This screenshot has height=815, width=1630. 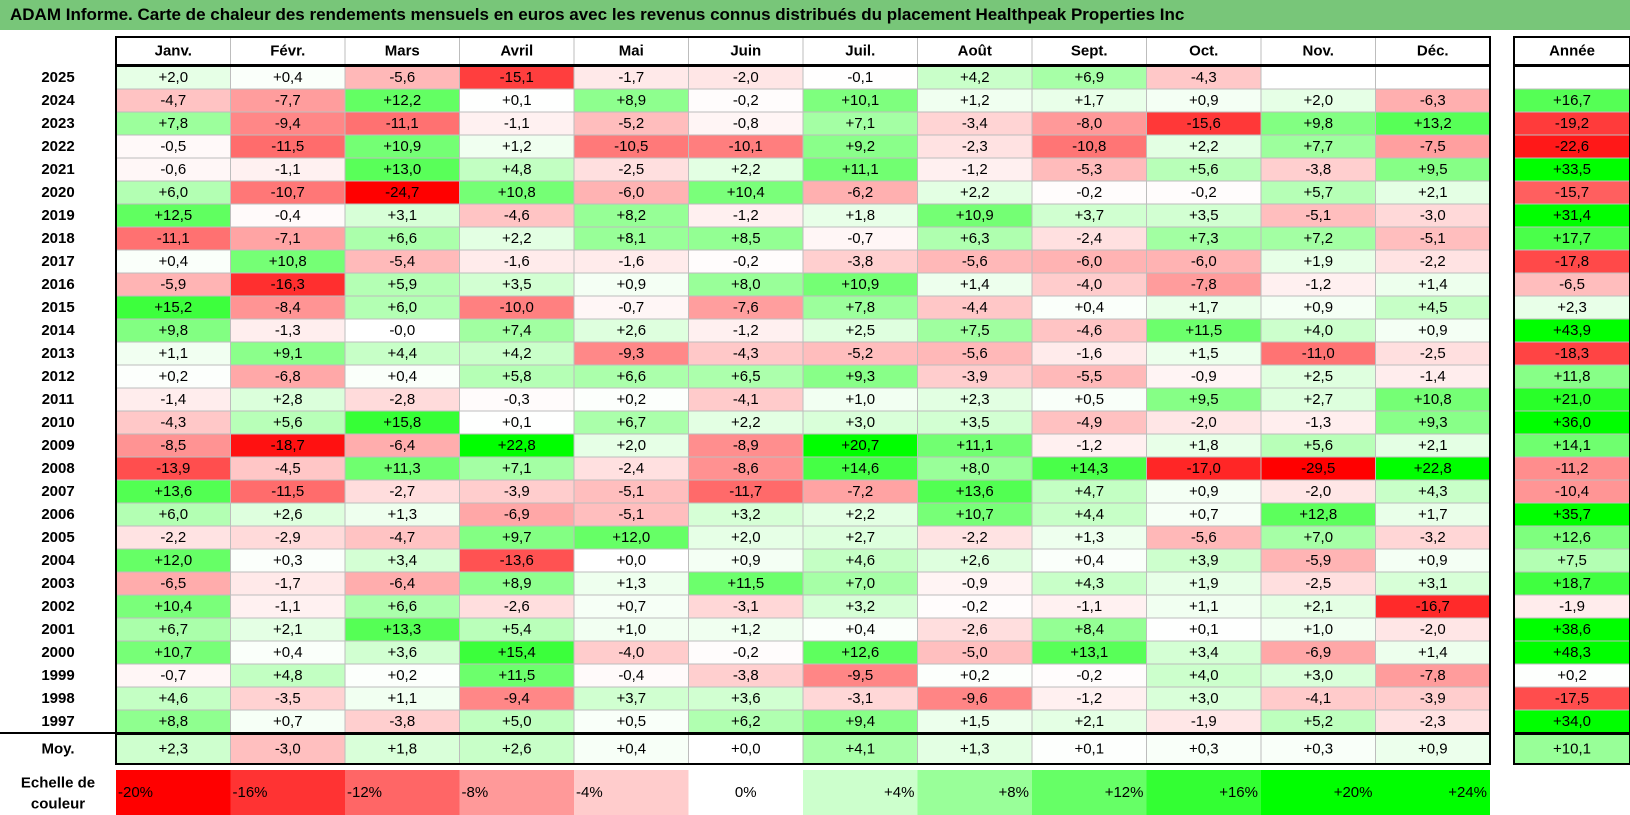 I want to click on heatmap-cell-value: -1,6, so click(x=631, y=261).